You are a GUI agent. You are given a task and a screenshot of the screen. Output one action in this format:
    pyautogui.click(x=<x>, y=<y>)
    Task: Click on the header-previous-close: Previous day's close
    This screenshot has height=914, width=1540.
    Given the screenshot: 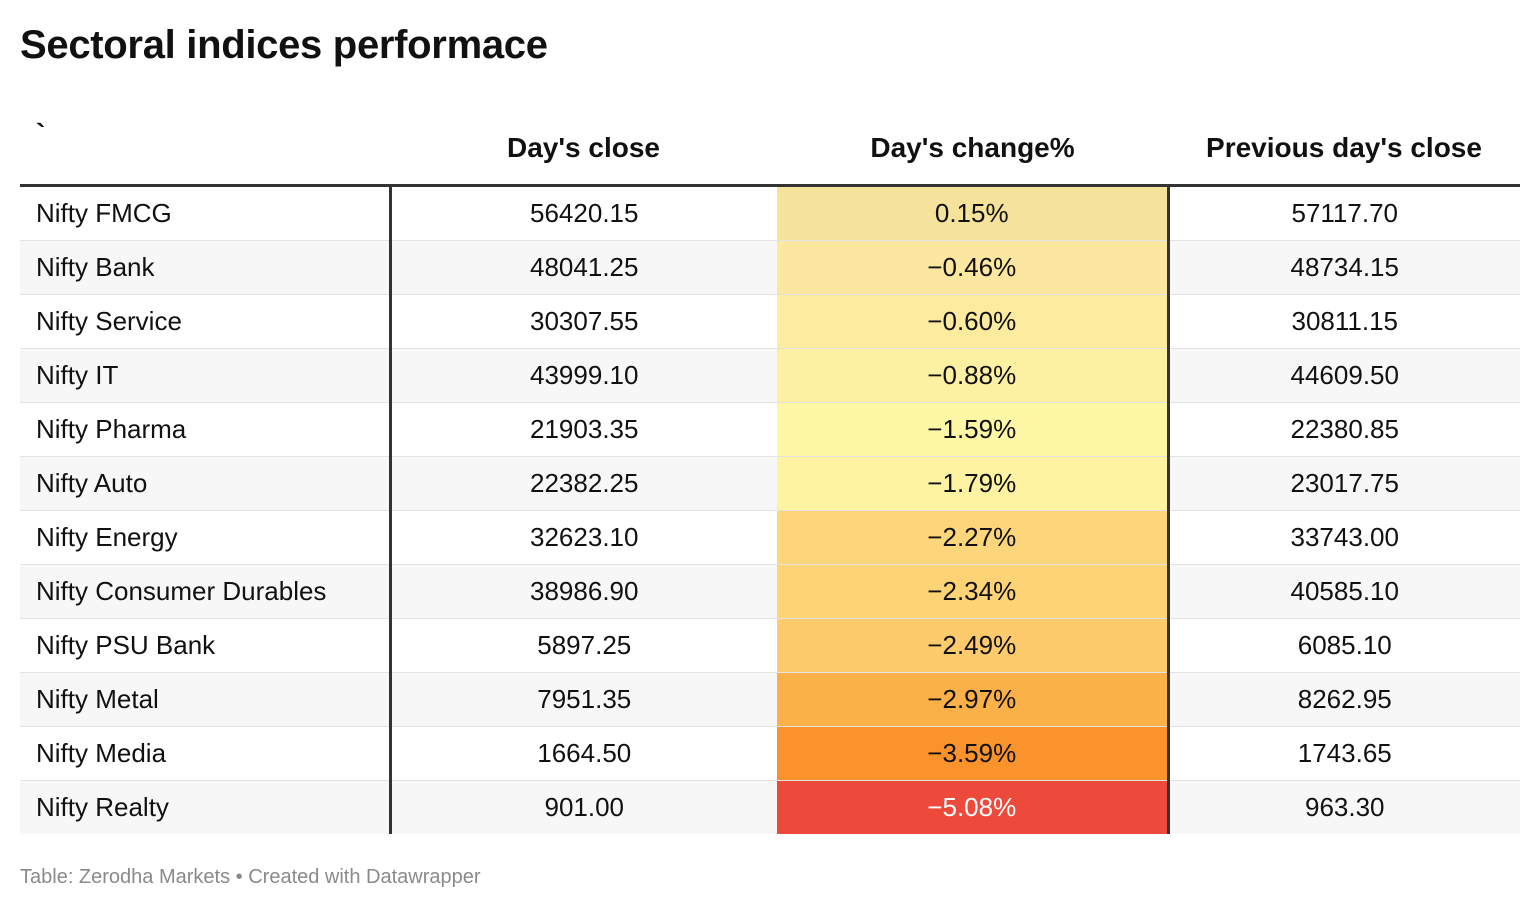 What is the action you would take?
    pyautogui.click(x=1344, y=149)
    